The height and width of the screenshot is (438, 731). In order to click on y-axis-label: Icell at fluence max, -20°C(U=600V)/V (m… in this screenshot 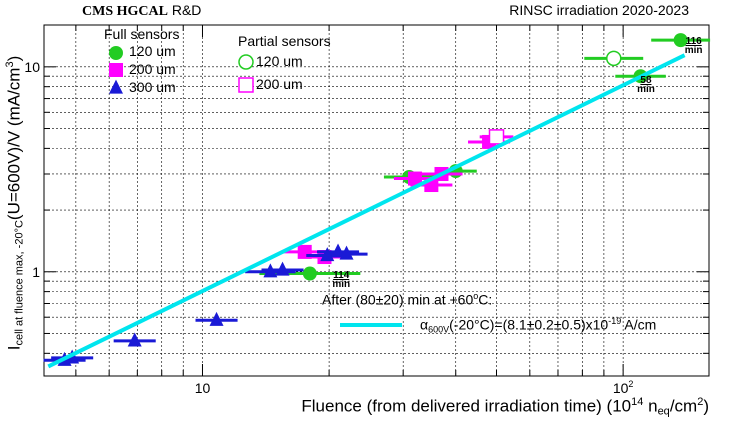, I will do `click(15, 203)`.